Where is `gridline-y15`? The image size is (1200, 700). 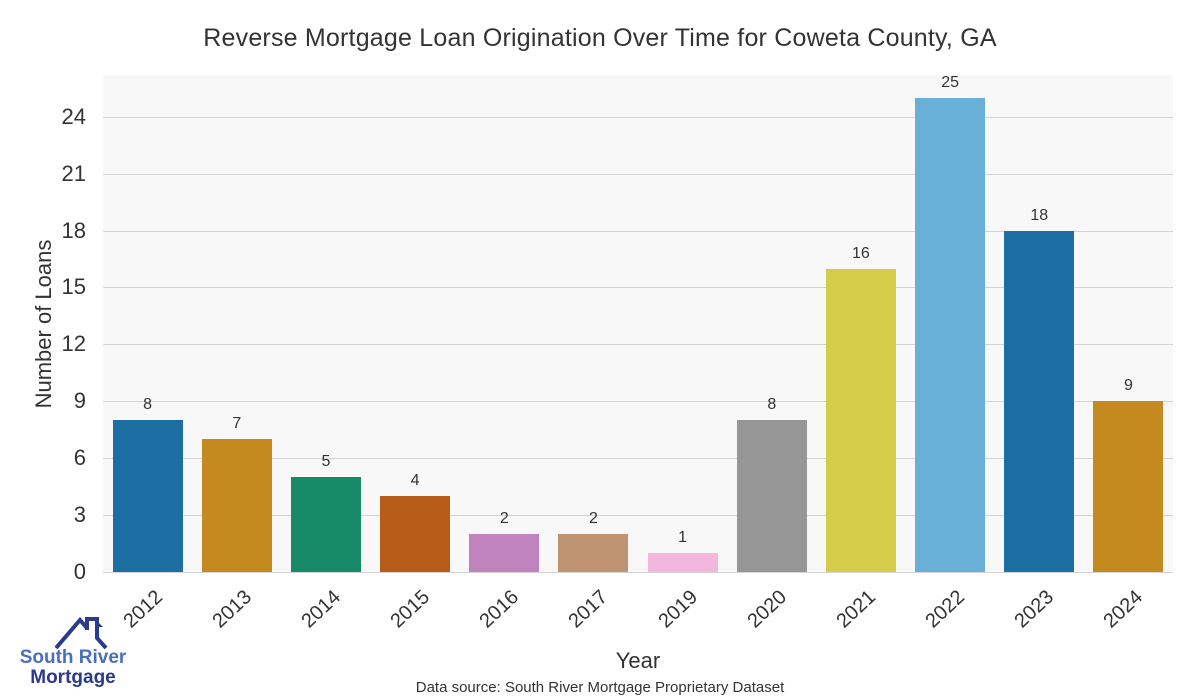
gridline-y15 is located at coordinates (638, 288).